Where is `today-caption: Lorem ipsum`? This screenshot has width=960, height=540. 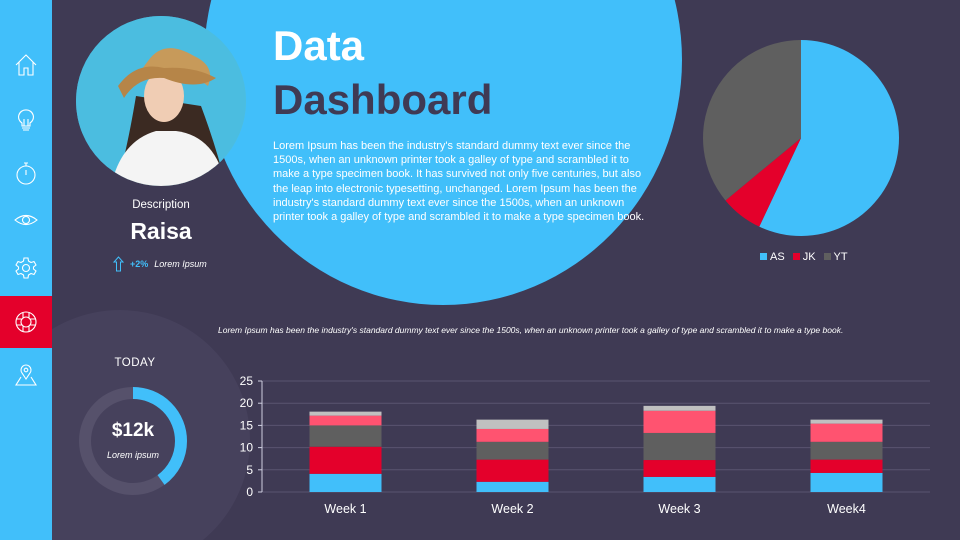 today-caption: Lorem ipsum is located at coordinates (133, 455).